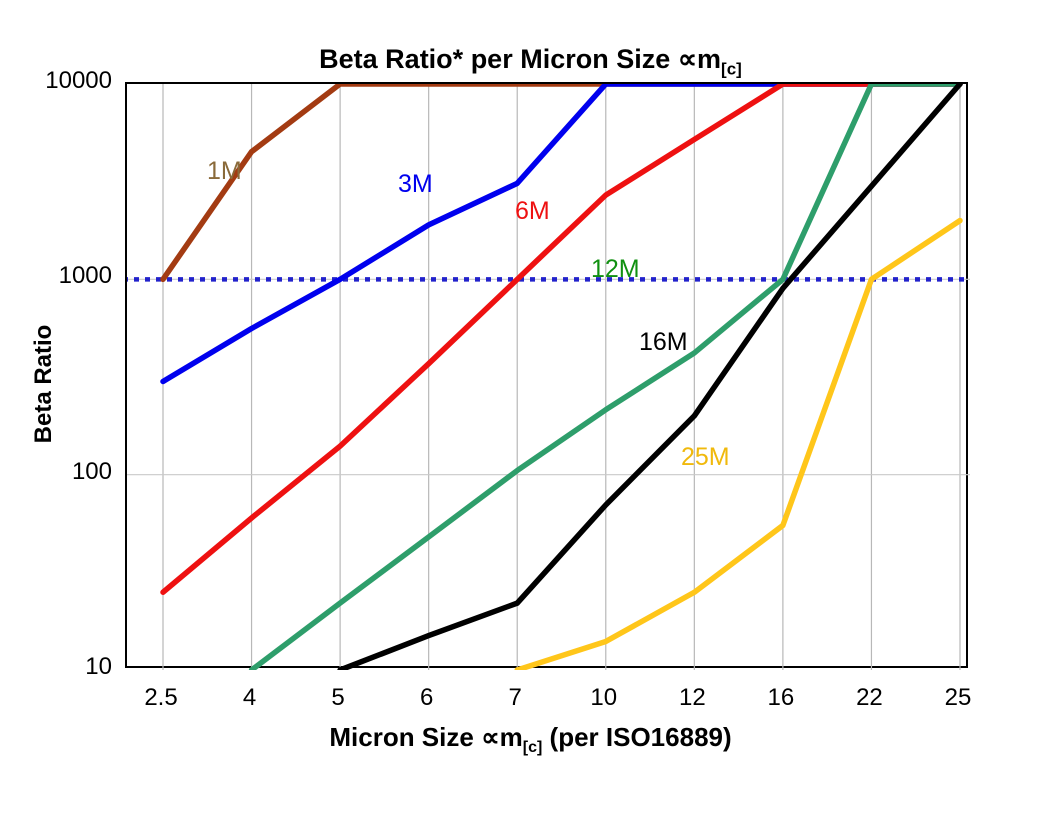 This screenshot has width=1061, height=820. Describe the element at coordinates (615, 269) in the screenshot. I see `series-label-12M: 12M` at that location.